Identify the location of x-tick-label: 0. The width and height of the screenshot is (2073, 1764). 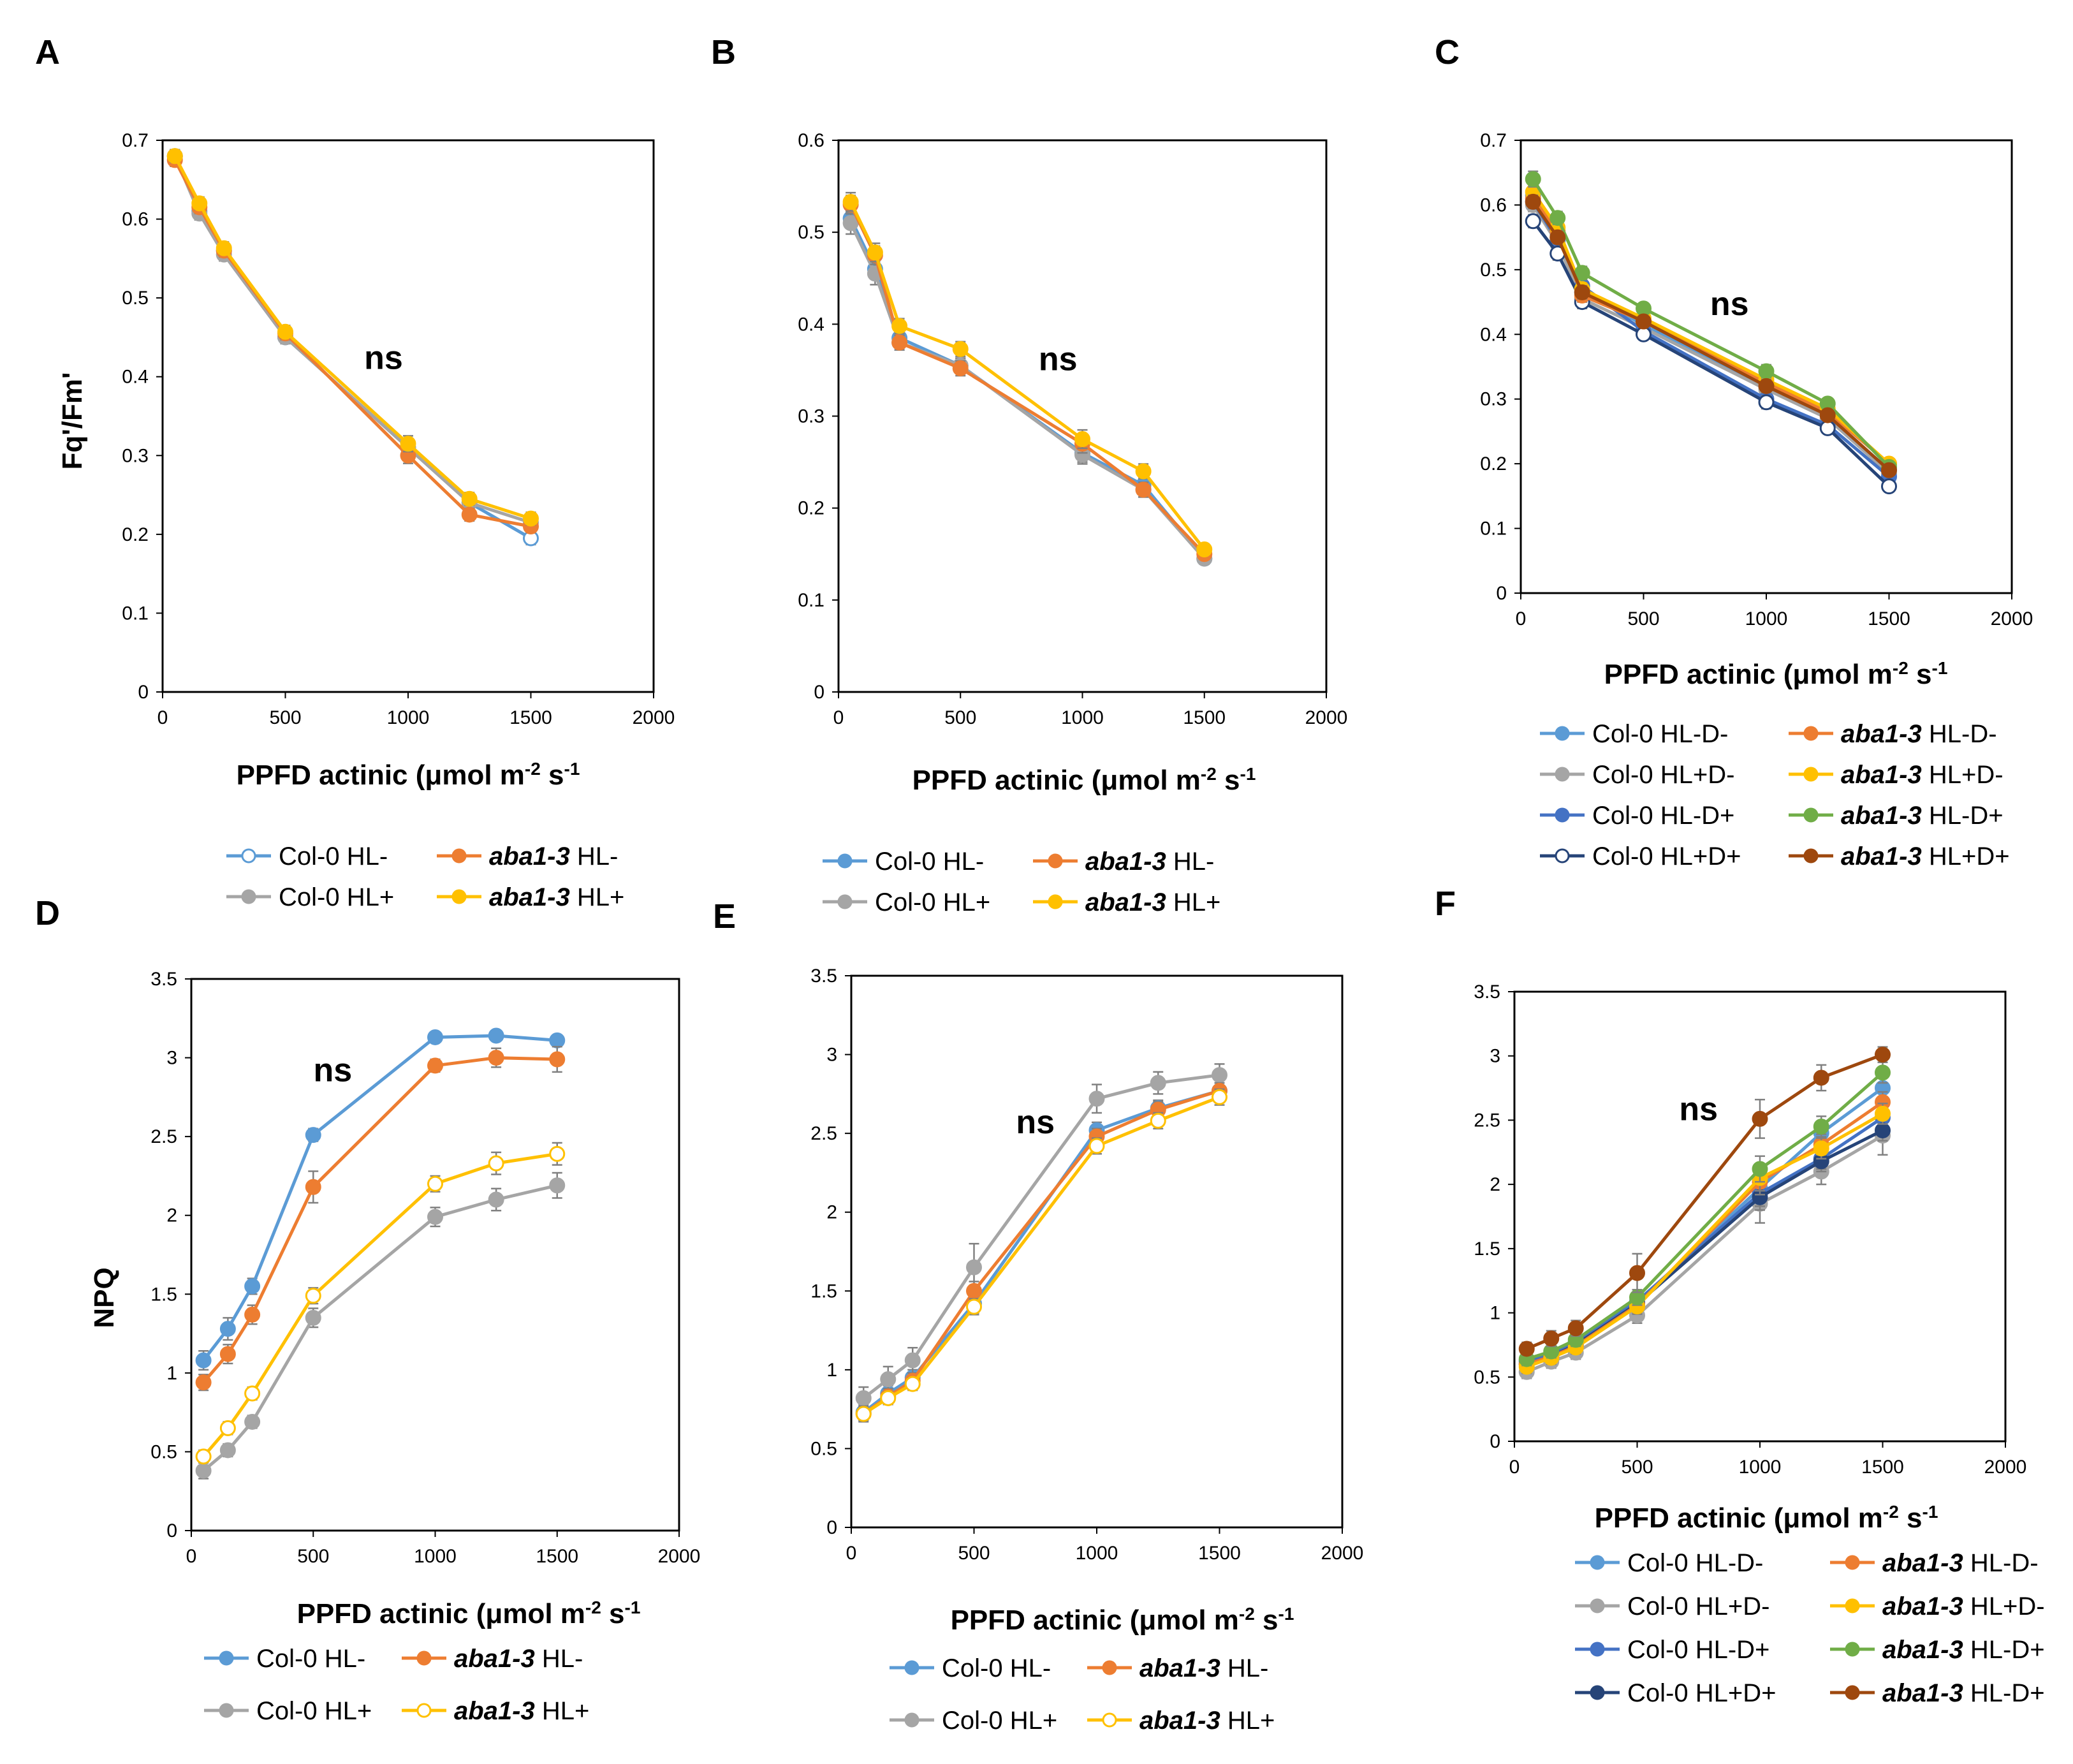
(162, 717).